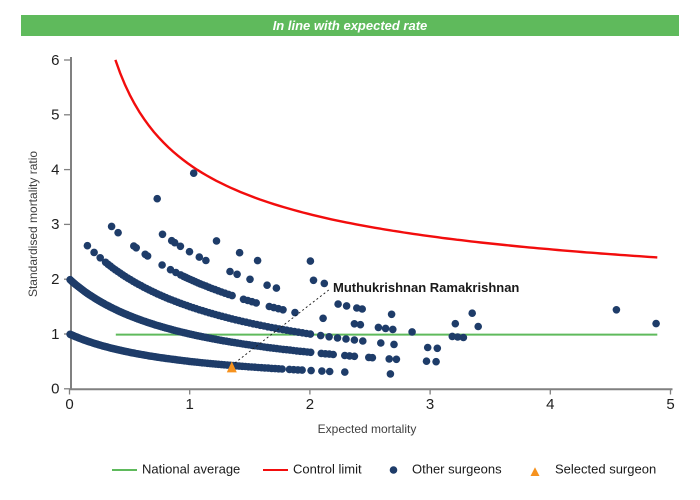  I want to click on svg-text: National average, so click(191, 469).